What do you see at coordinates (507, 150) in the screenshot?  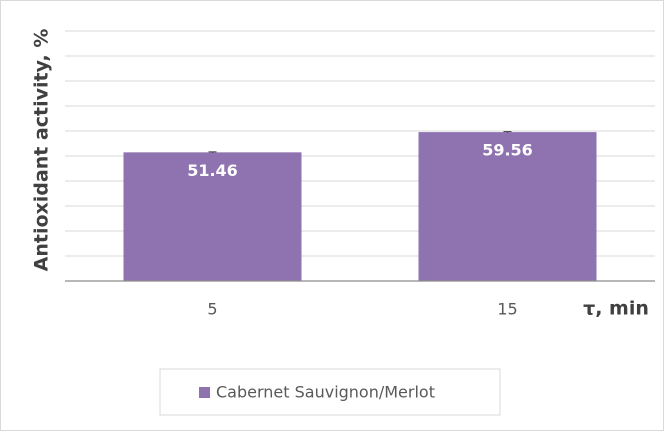 I see `data-label: 59.56` at bounding box center [507, 150].